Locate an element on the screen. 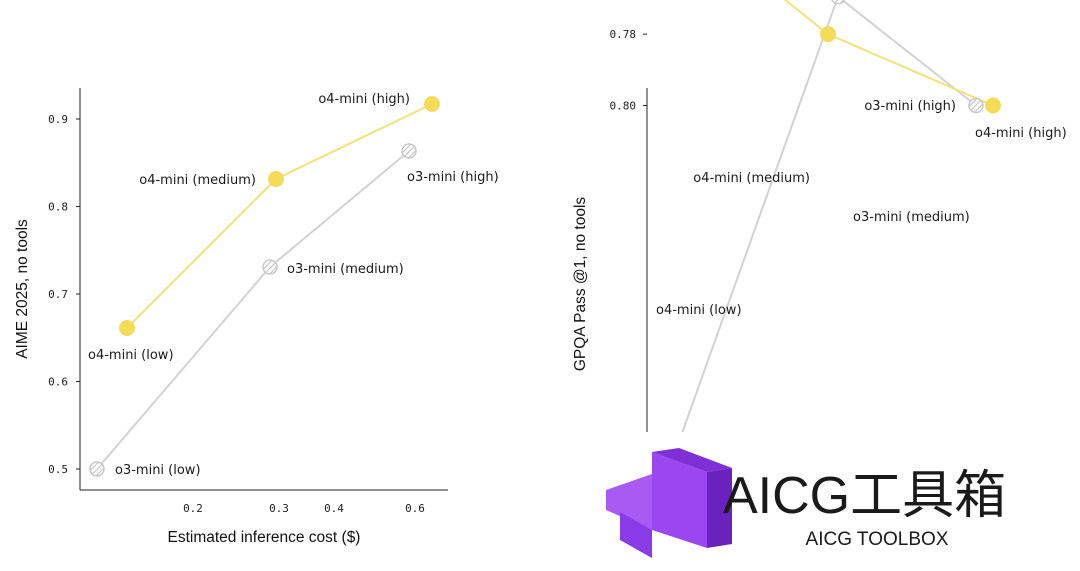  x-axis-title: Estimated inference cost ($) is located at coordinates (264, 537).